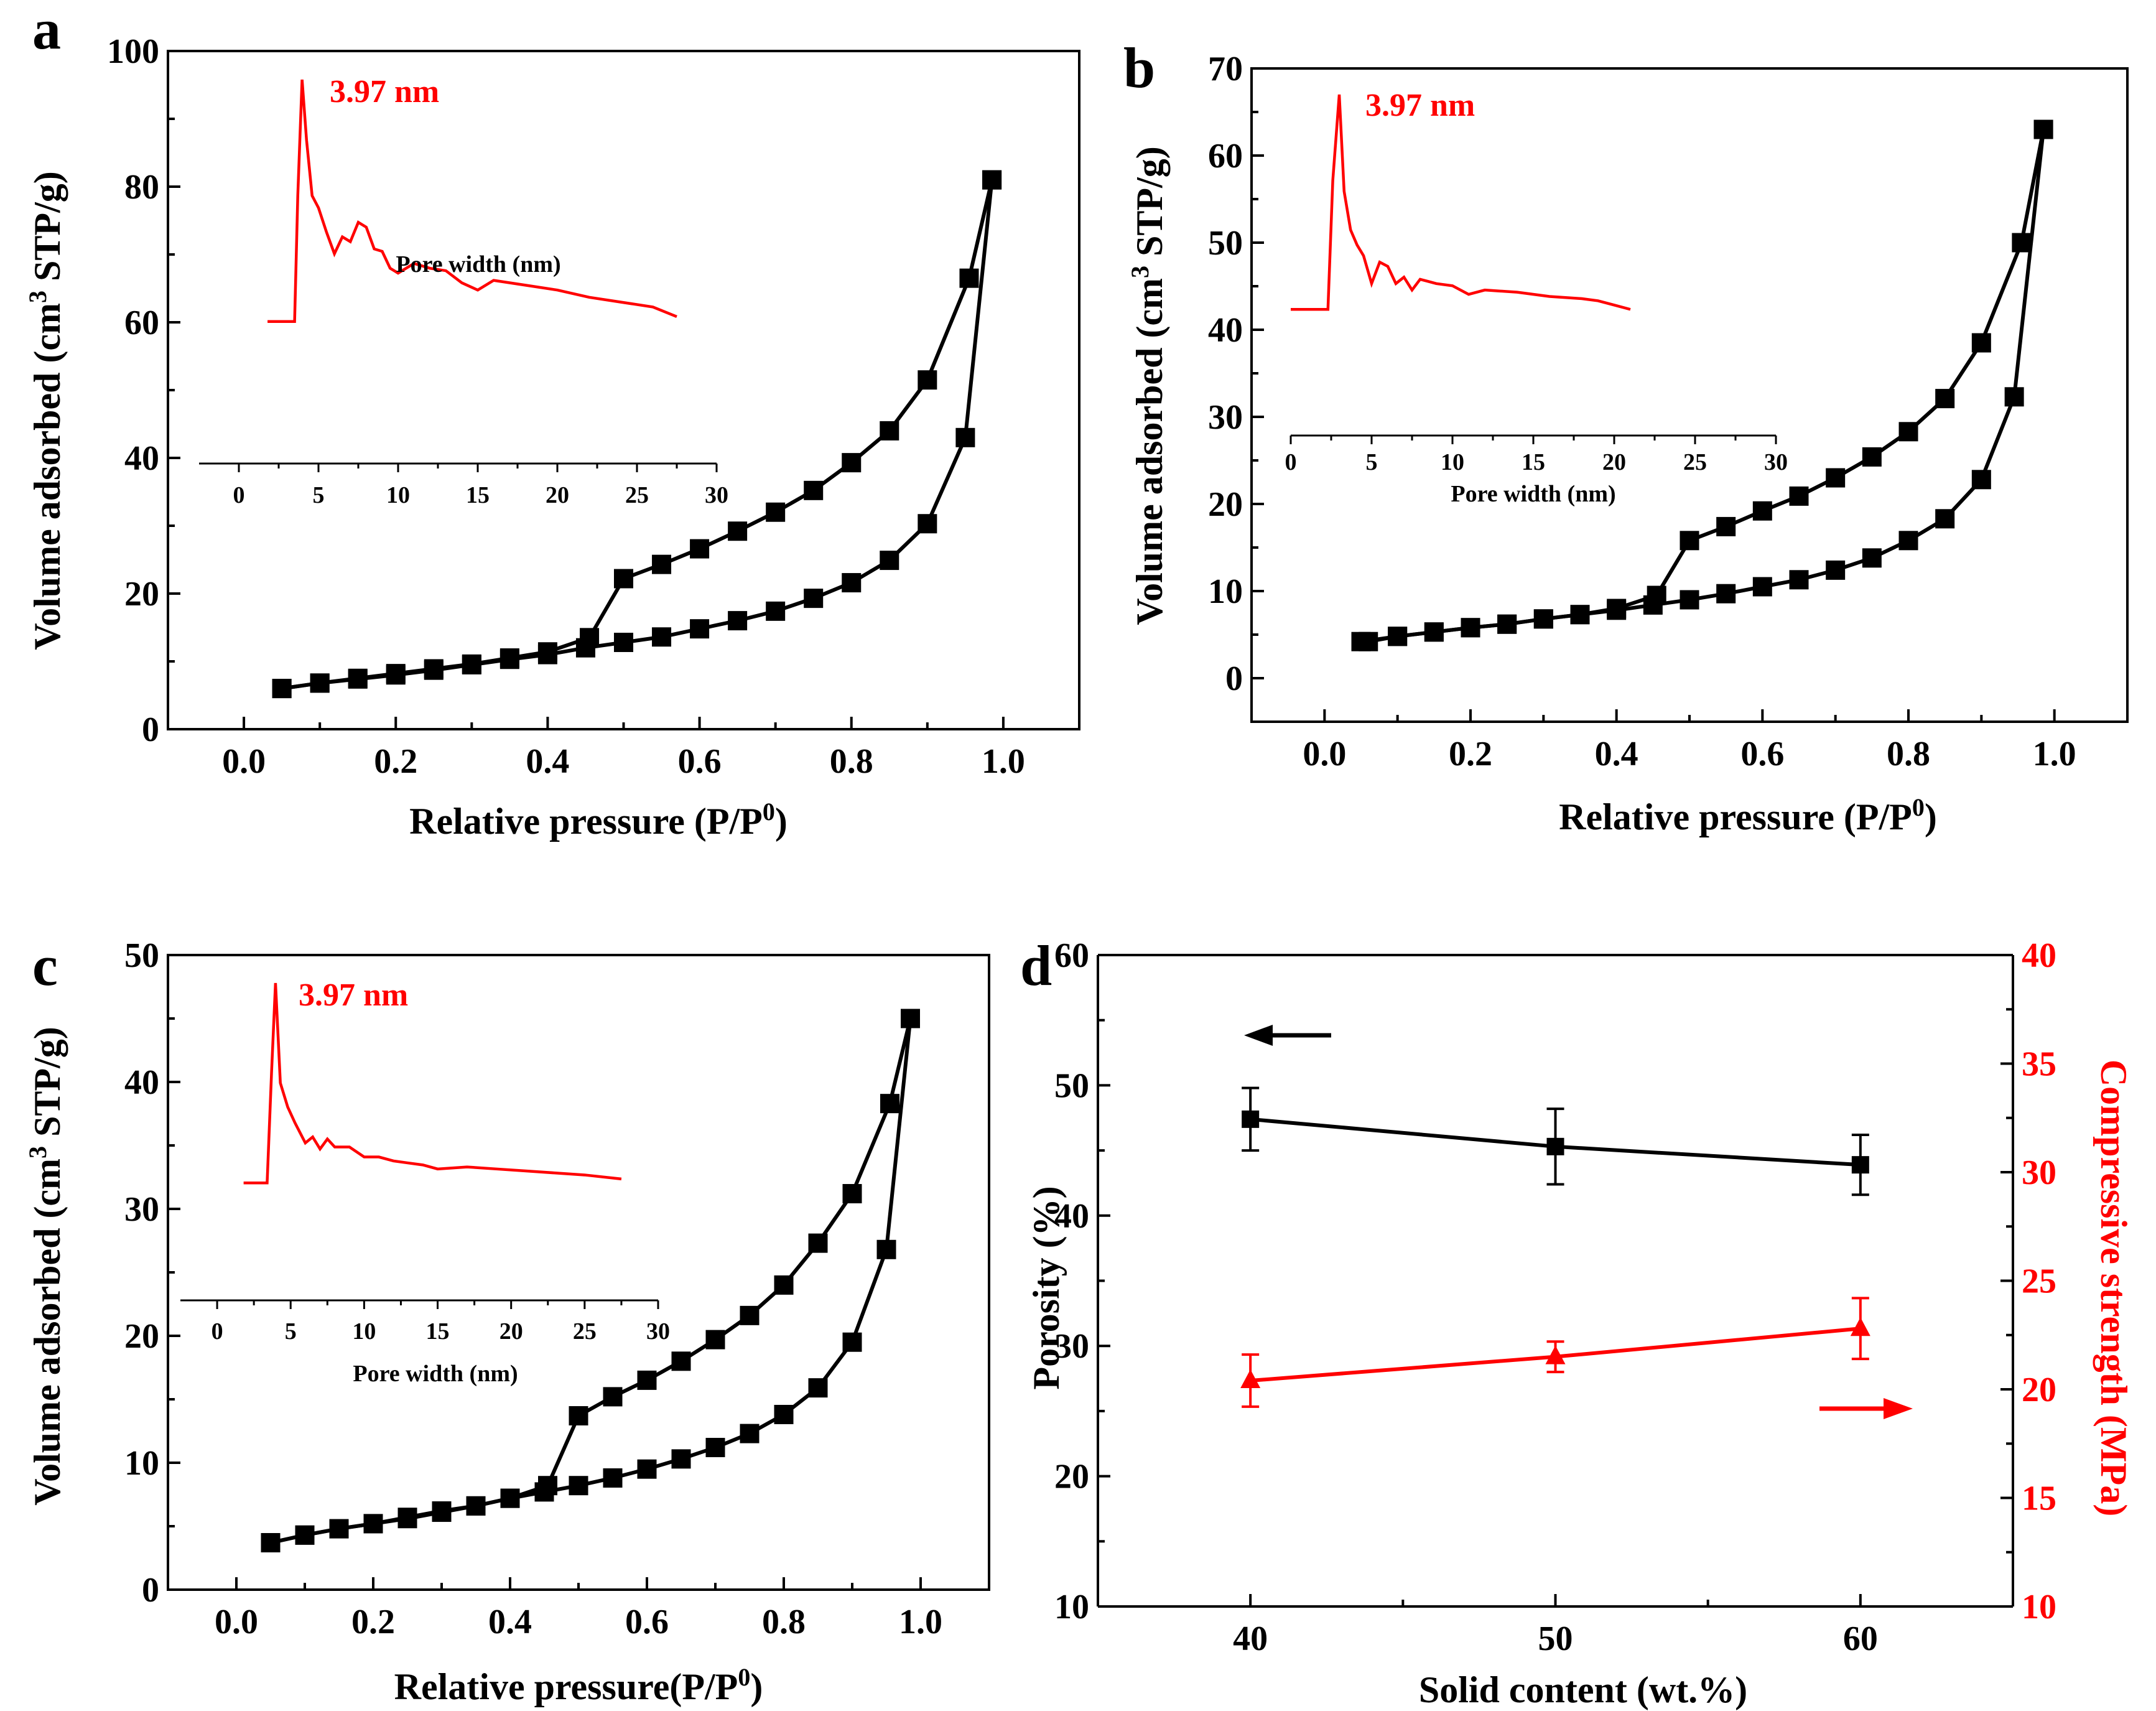  I want to click on panel-c-label: c, so click(45, 965).